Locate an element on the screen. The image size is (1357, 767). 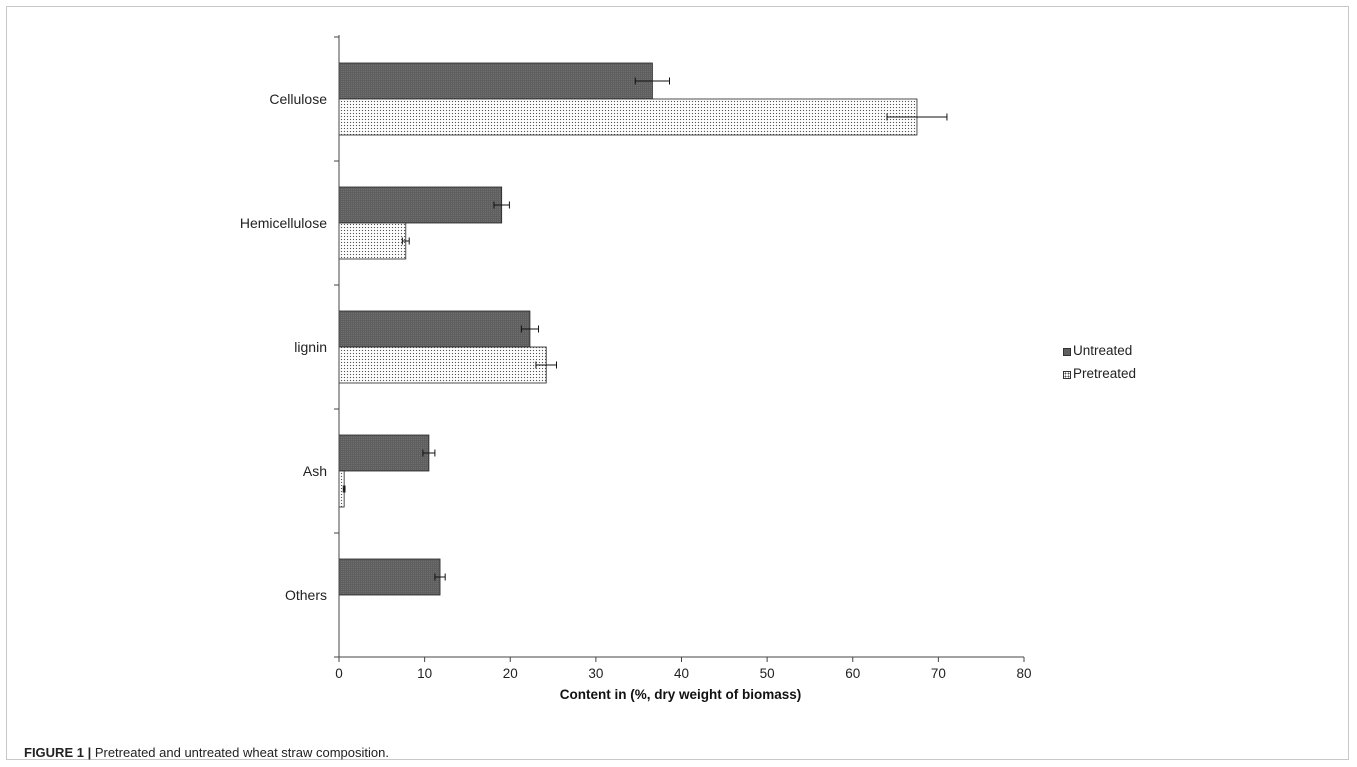
category-label-cellulose: Cellulose is located at coordinates (298, 99).